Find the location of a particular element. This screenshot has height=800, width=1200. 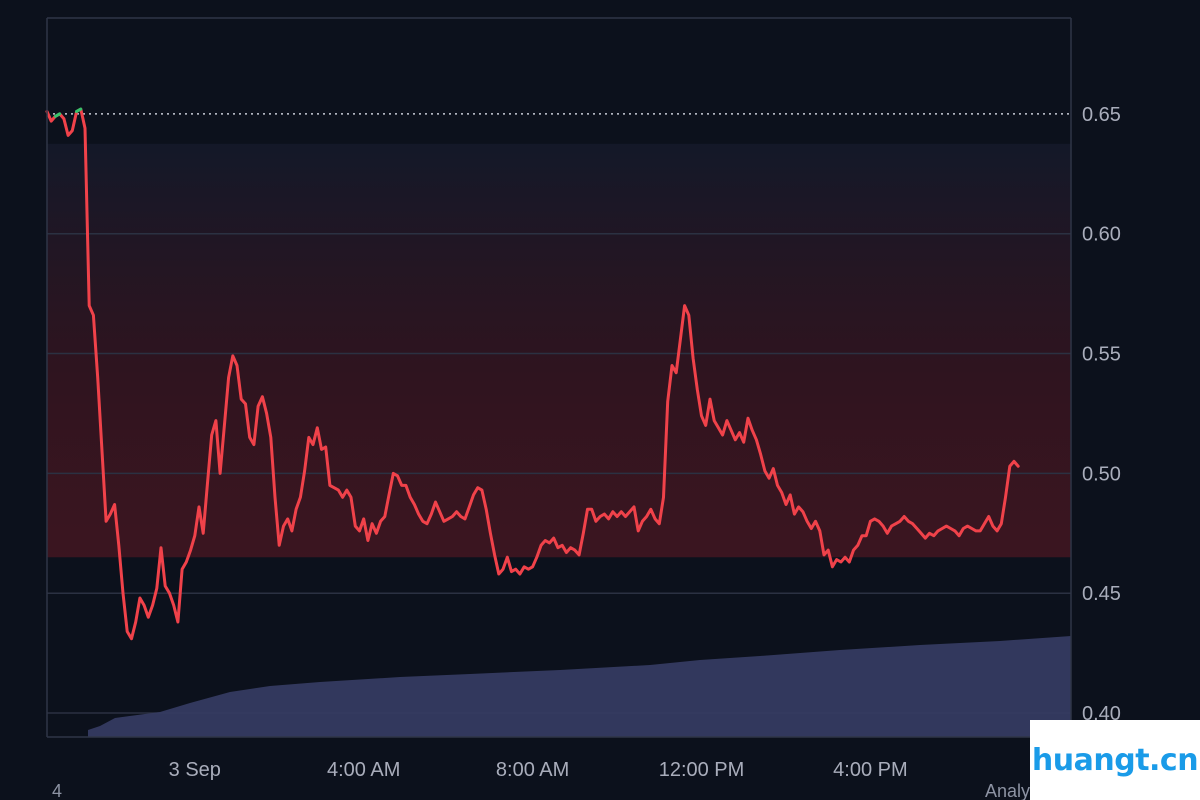

watermark-text: huangt.cn is located at coordinates (1115, 760).